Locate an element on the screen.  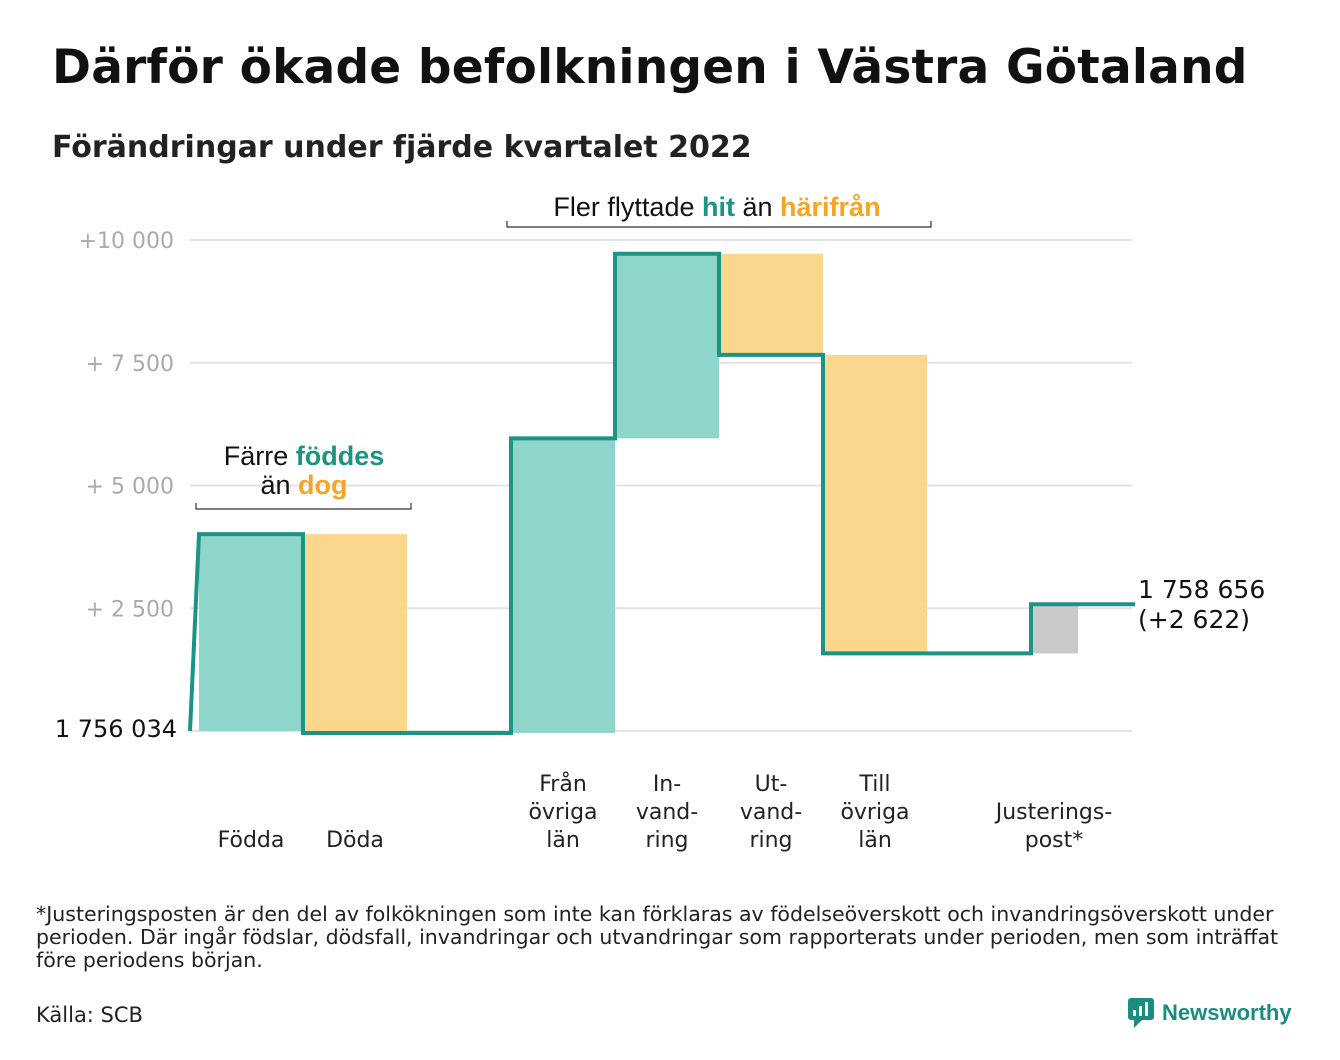
brand-logo: Newsworthy is located at coordinates (1210, 1013).